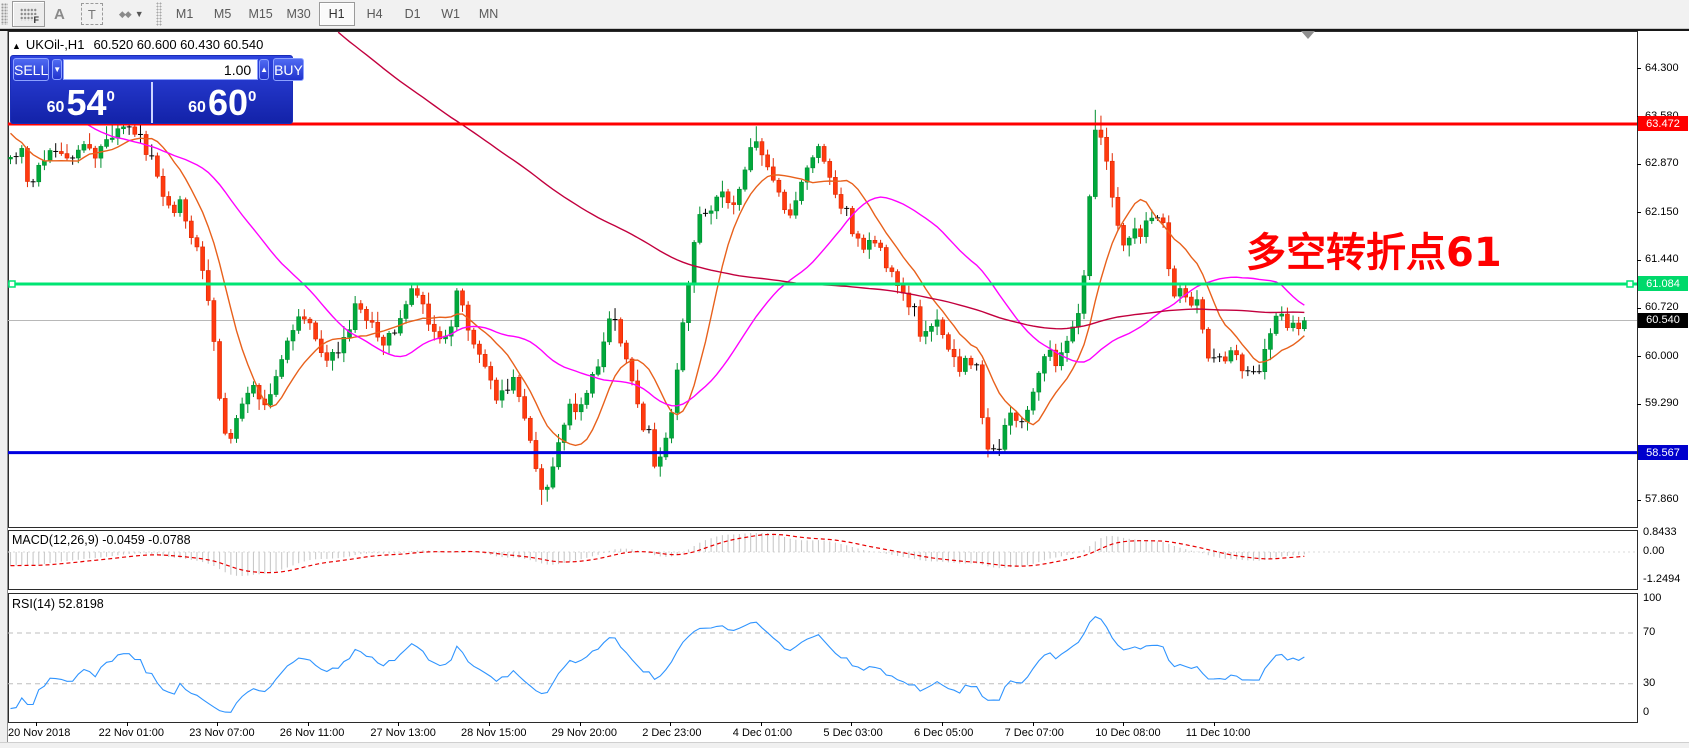  Describe the element at coordinates (59, 14) in the screenshot. I see `text-label-button: A` at that location.